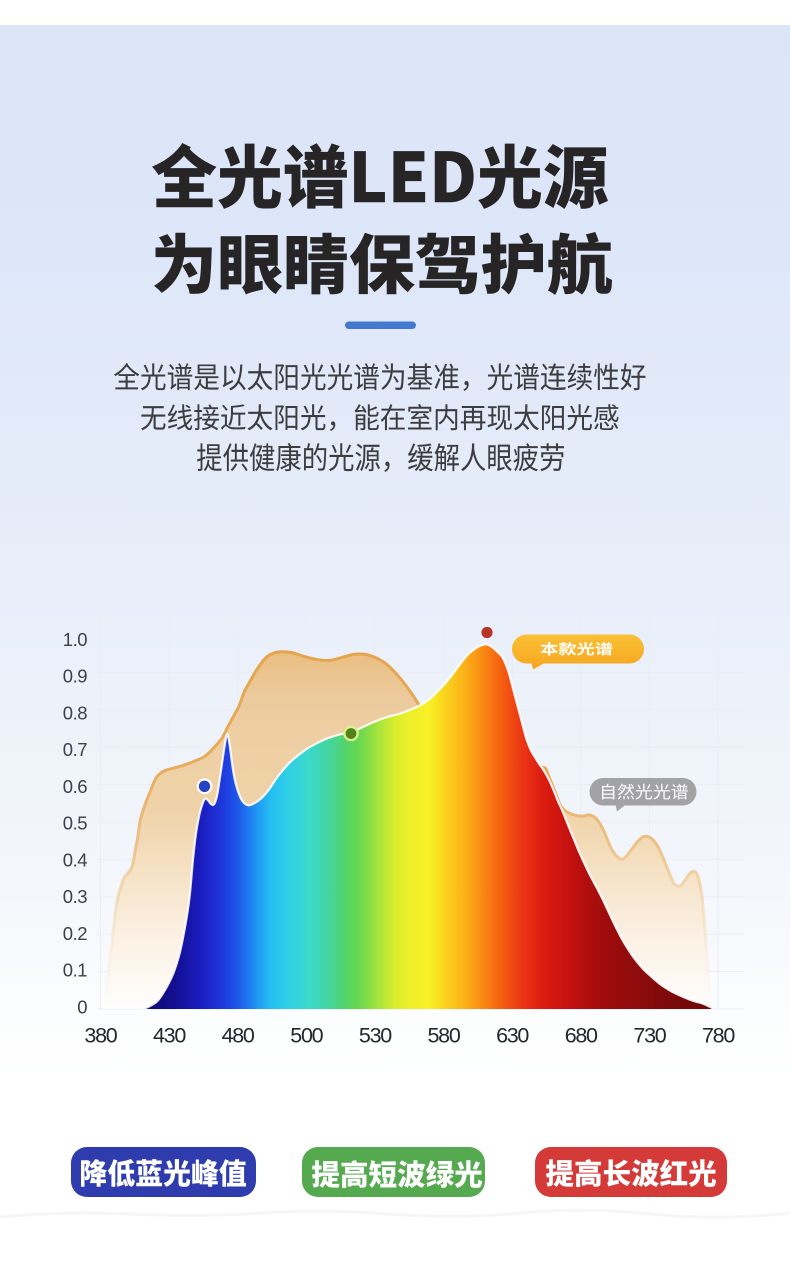 This screenshot has width=790, height=1261. What do you see at coordinates (75, 933) in the screenshot?
I see `svg-text: 0.2` at bounding box center [75, 933].